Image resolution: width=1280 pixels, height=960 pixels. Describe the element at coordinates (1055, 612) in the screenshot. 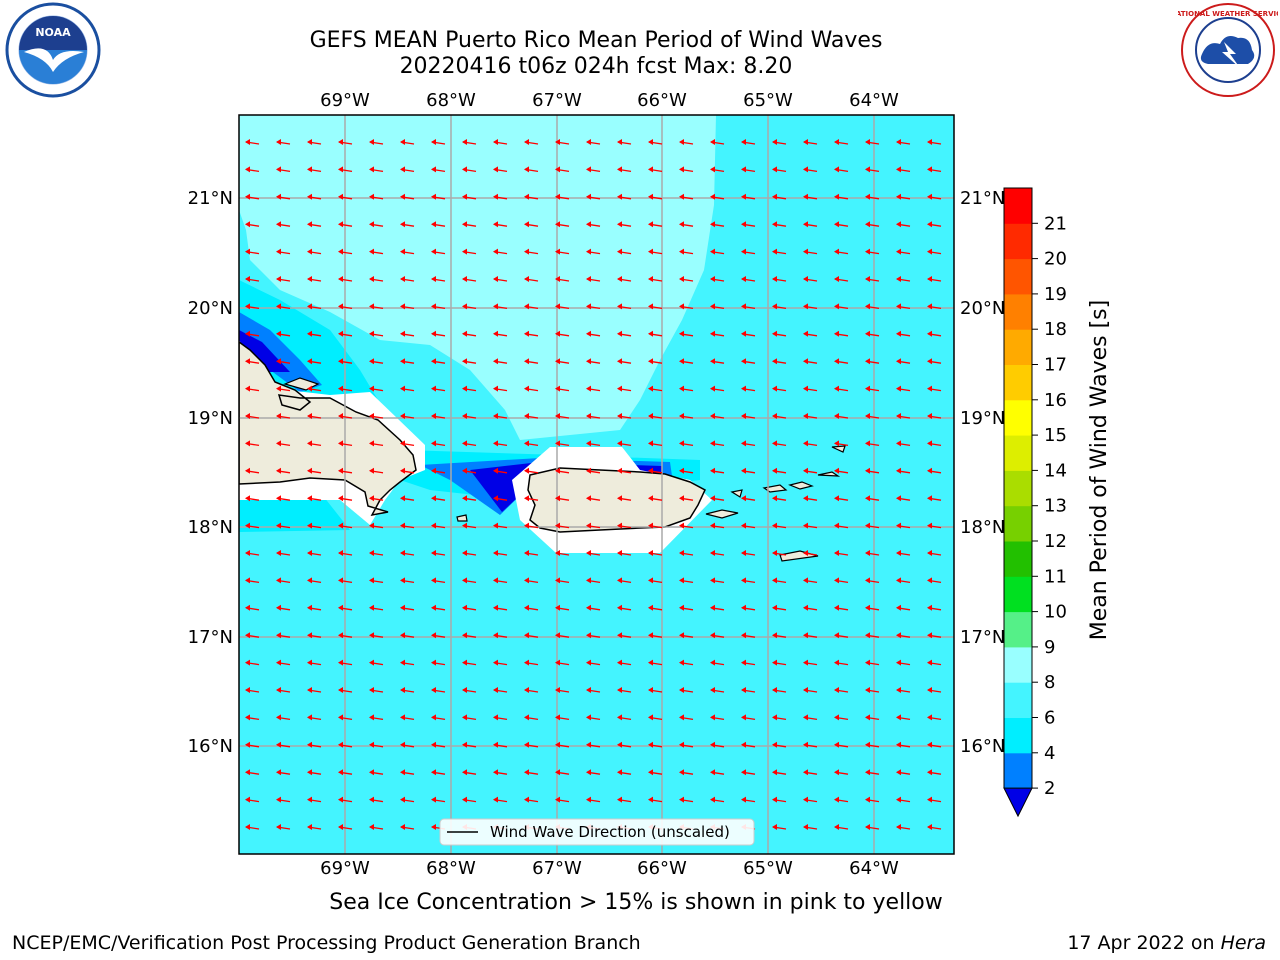

I see `colorbar-tick-label: 10` at that location.